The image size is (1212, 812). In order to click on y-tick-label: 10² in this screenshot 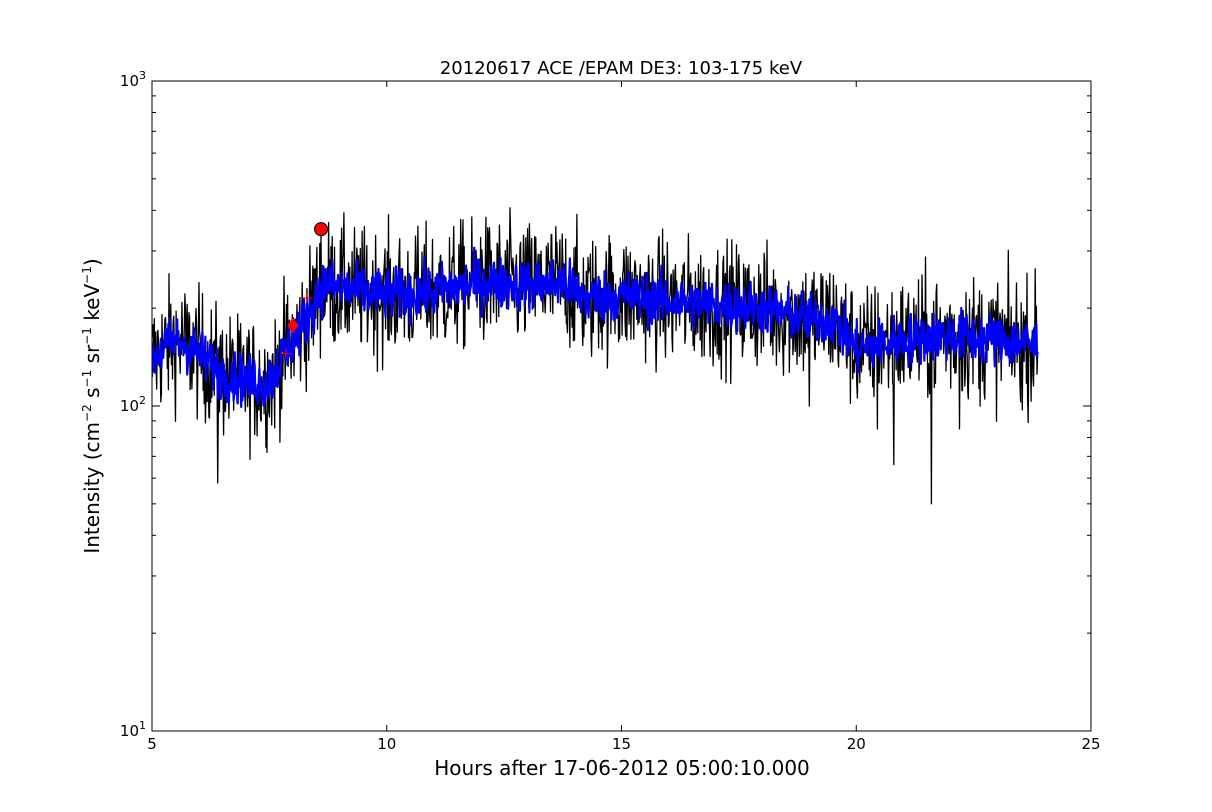, I will do `click(133, 404)`.